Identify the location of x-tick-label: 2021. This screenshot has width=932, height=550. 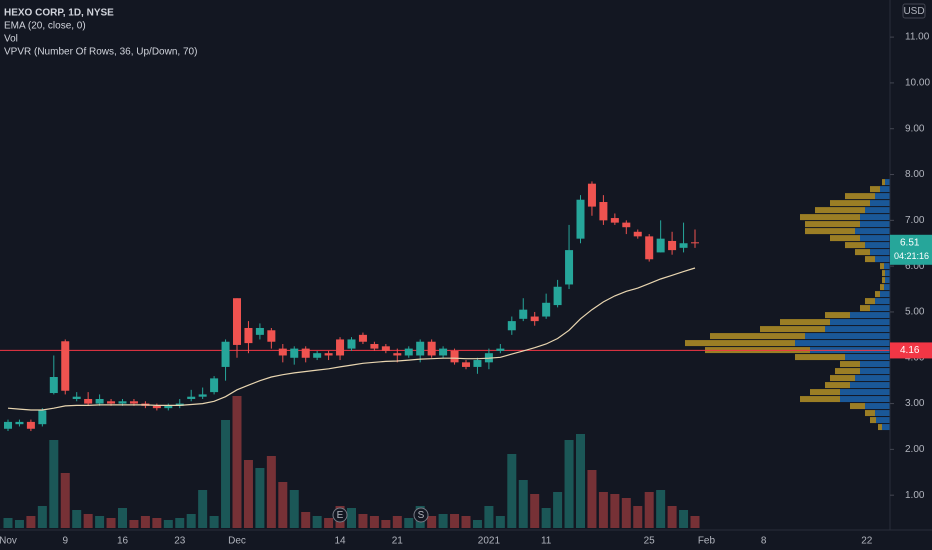
(489, 541).